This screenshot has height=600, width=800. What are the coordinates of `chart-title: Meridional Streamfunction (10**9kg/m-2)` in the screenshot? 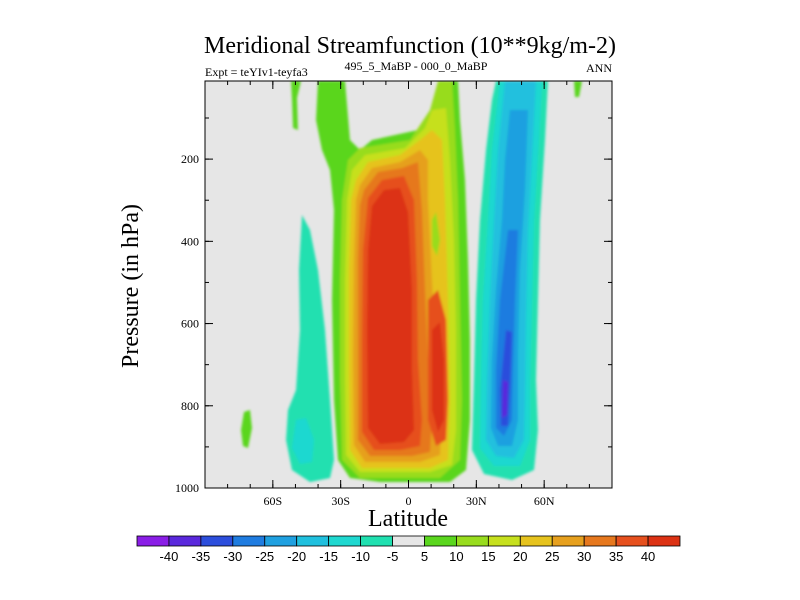 It's located at (410, 46).